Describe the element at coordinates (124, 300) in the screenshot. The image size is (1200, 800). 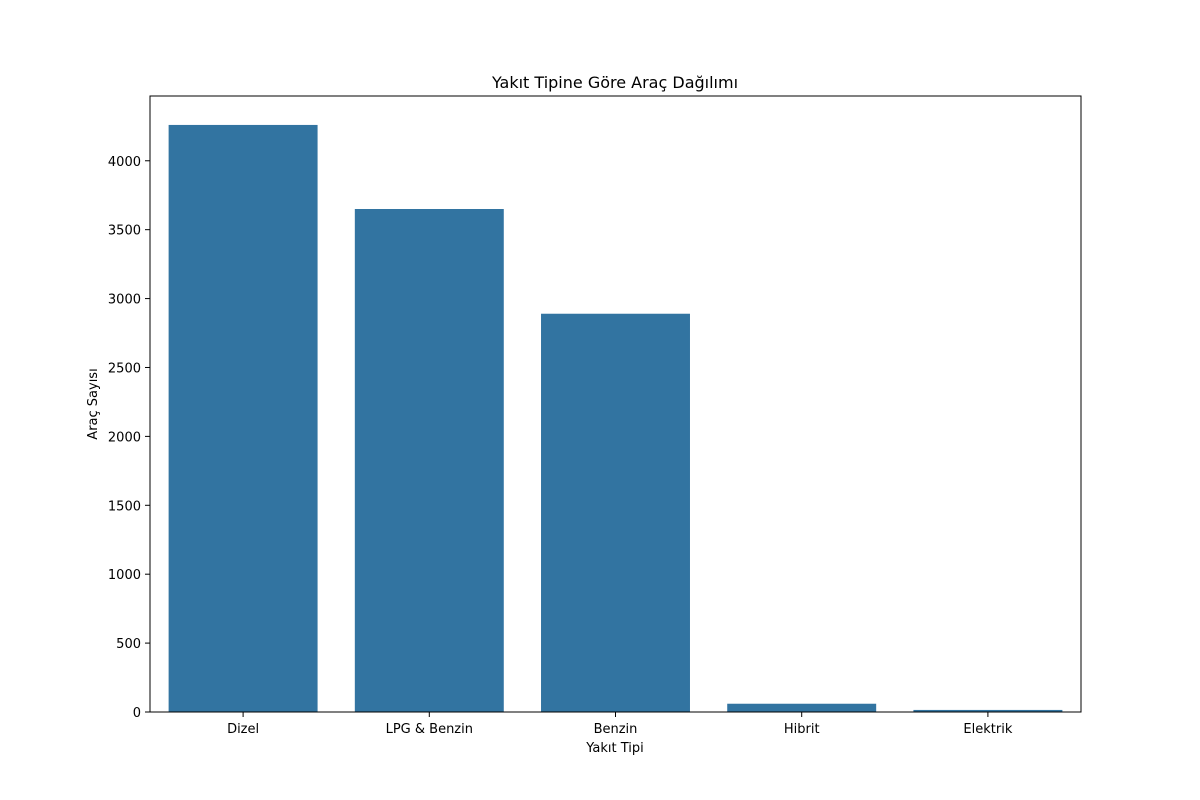
I see `y-tick-label: 3000` at that location.